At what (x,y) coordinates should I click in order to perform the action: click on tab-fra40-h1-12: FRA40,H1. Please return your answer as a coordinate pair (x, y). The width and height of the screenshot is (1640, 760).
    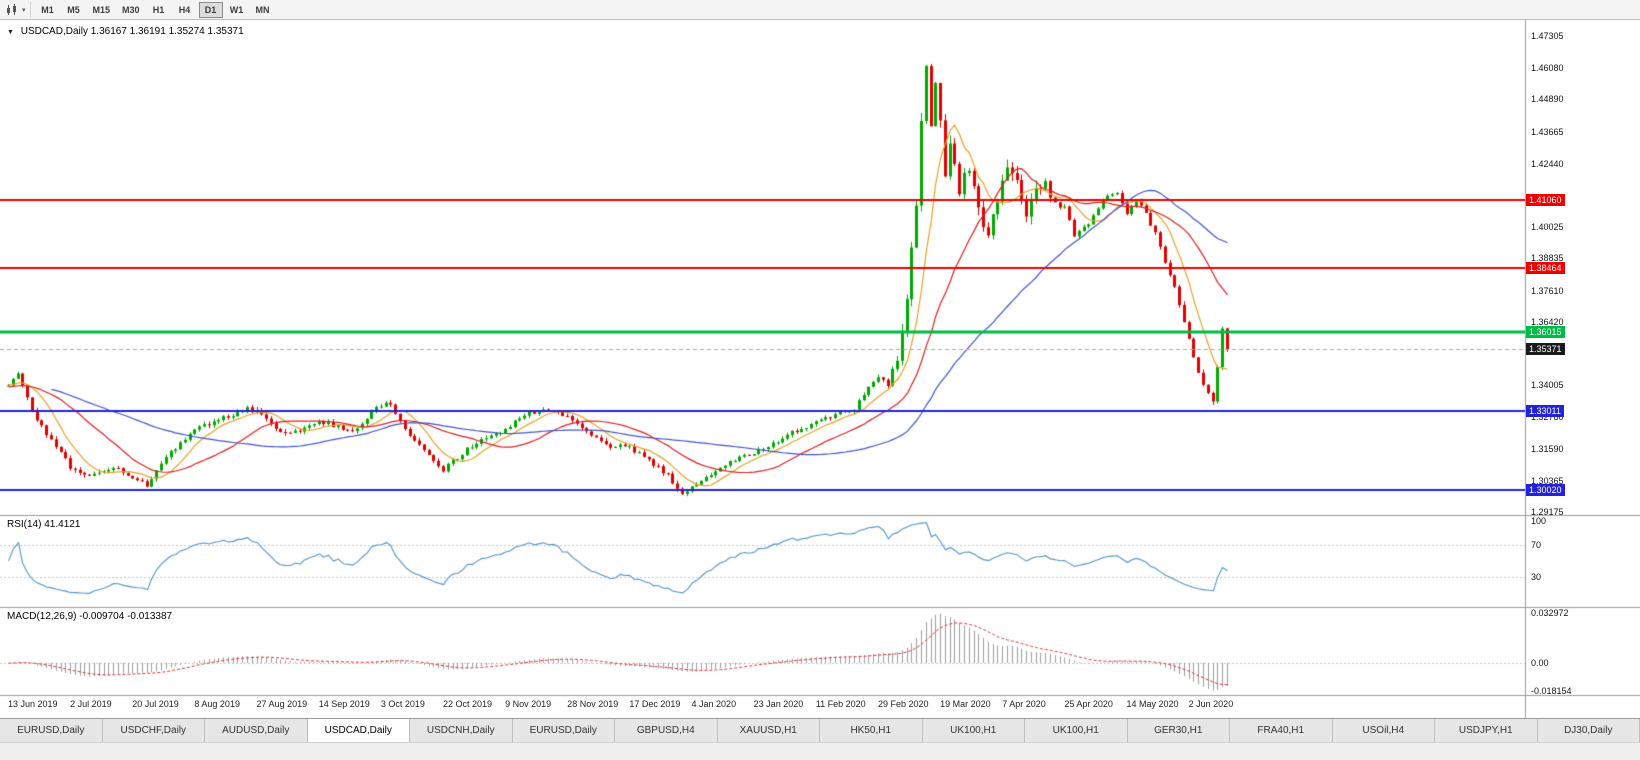
    Looking at the image, I should click on (1281, 730).